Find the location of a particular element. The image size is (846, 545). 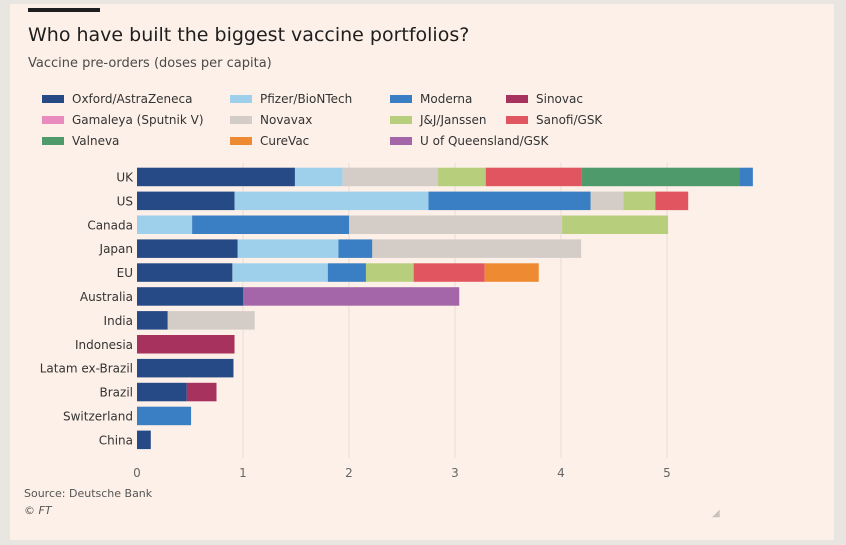

legend-label: Sanofi/GSK is located at coordinates (569, 120).